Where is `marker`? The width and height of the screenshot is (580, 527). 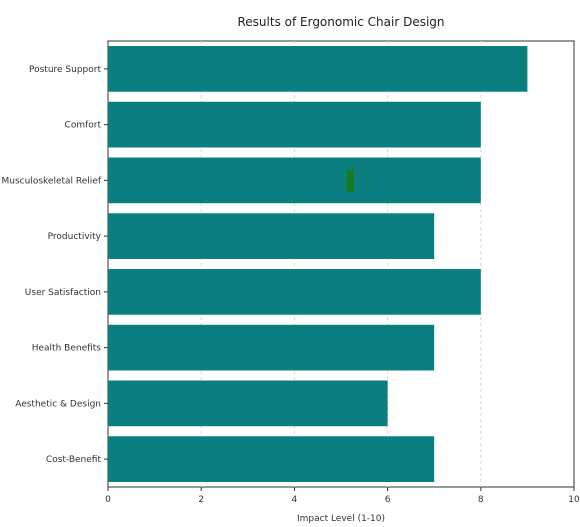 marker is located at coordinates (350, 180).